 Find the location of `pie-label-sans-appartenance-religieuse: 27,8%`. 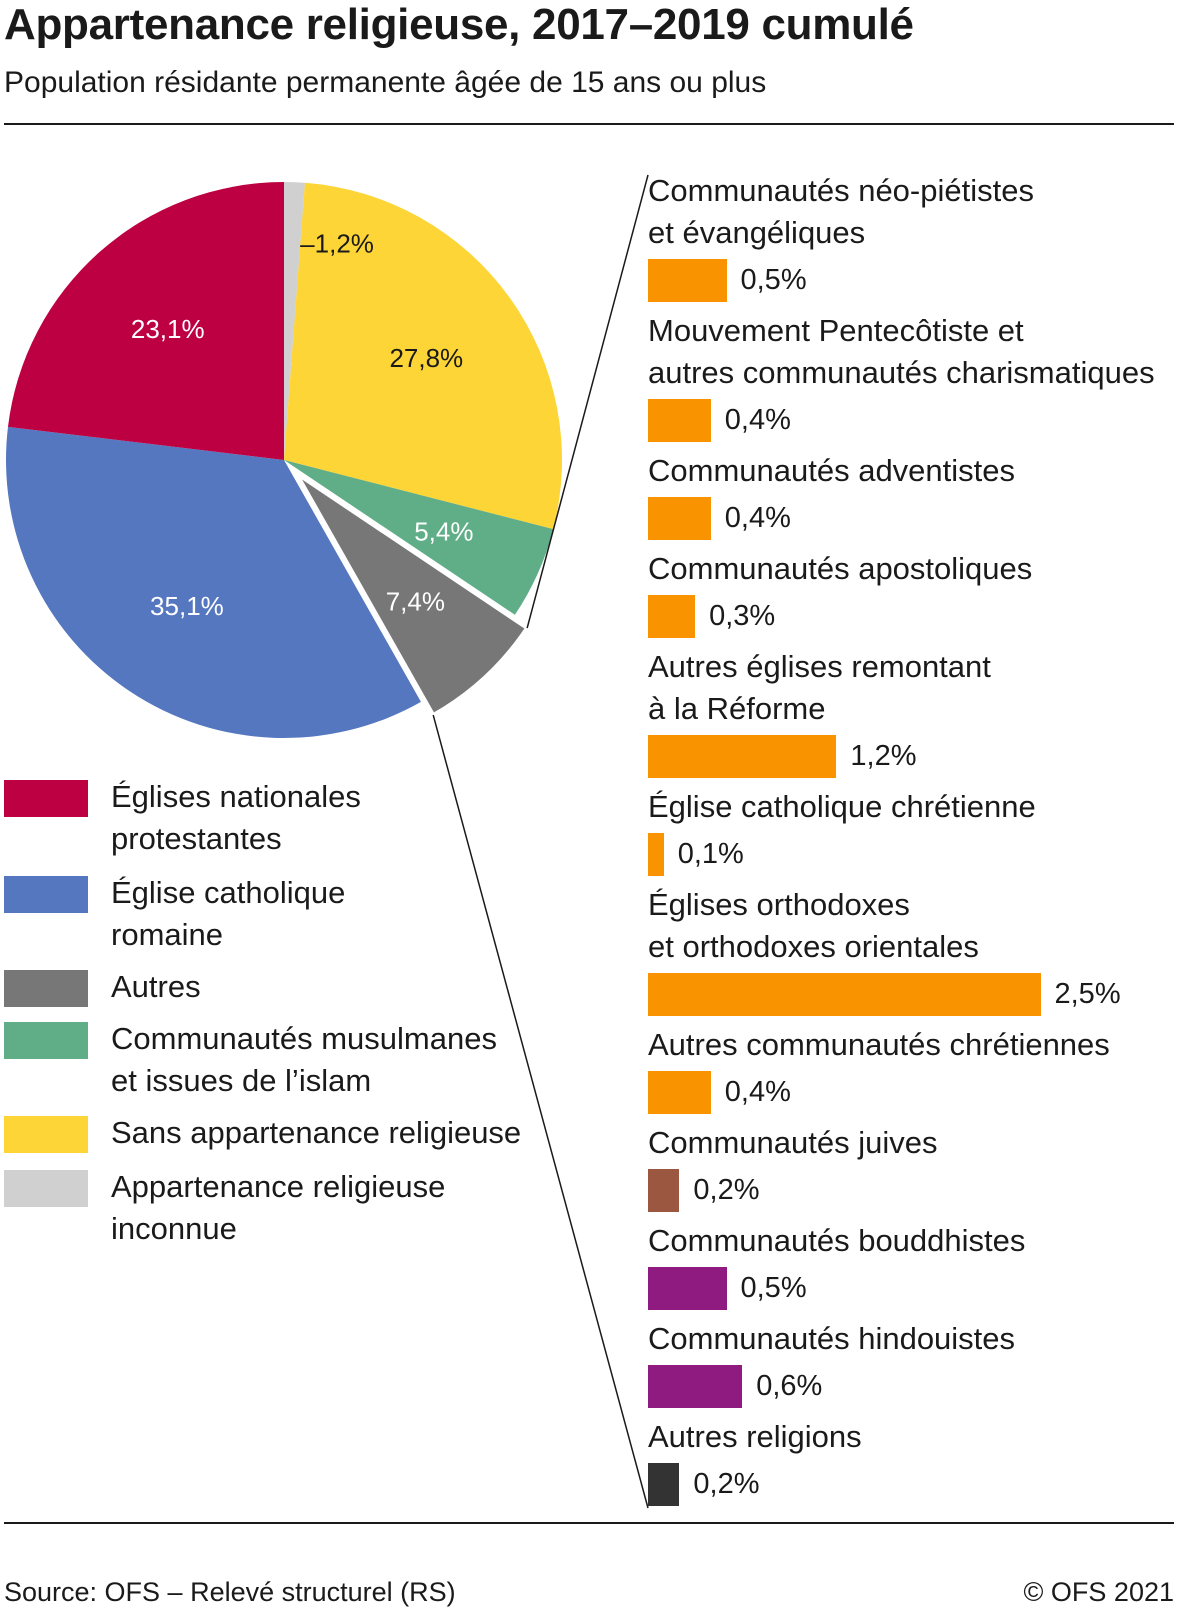

pie-label-sans-appartenance-religieuse: 27,8% is located at coordinates (426, 358).